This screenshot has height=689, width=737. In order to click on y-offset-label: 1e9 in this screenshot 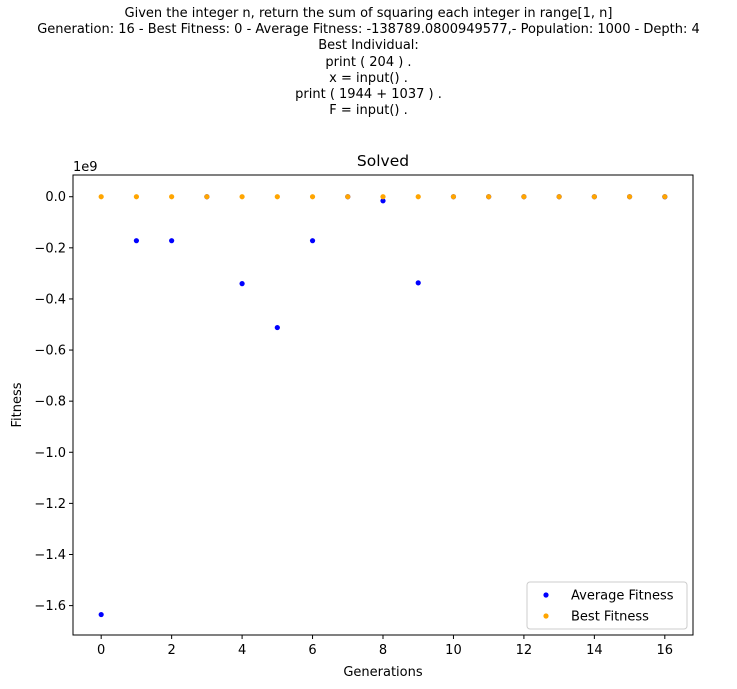, I will do `click(85, 167)`.